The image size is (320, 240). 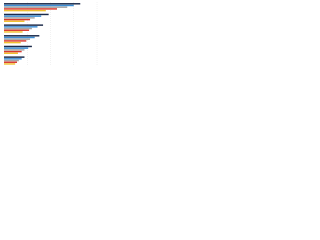 I want to click on chart, so click(x=50, y=35).